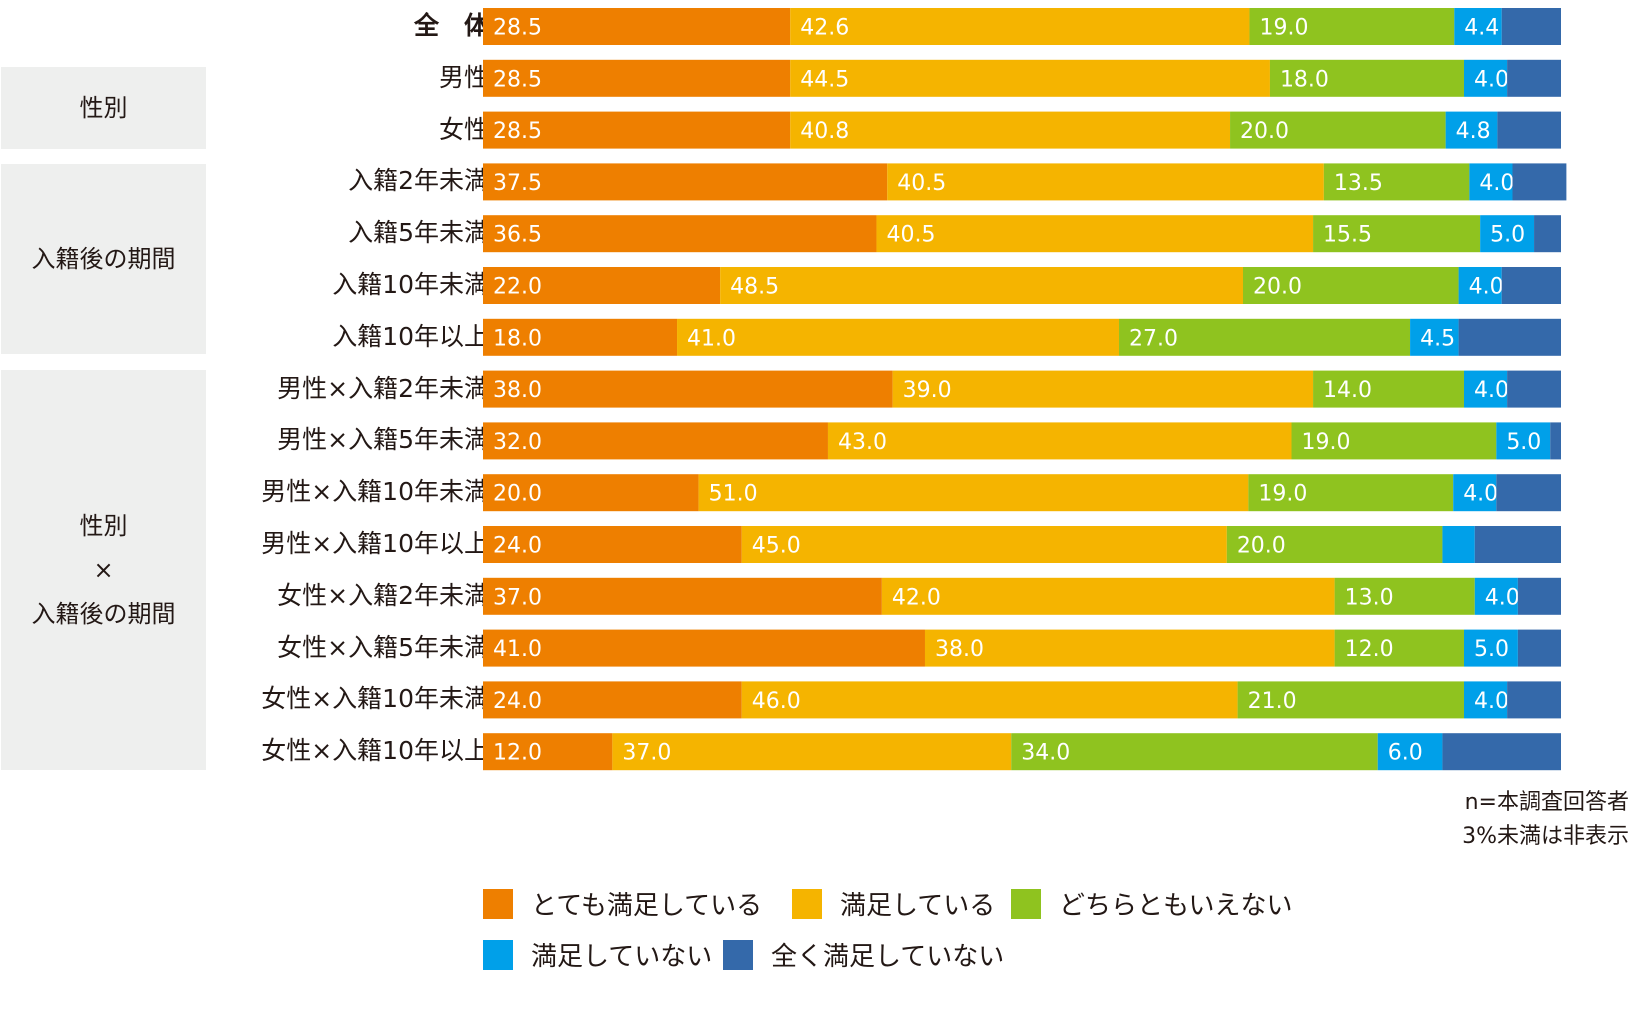 This screenshot has width=1635, height=1033. What do you see at coordinates (927, 390) in the screenshot?
I see `data-label: 39.0` at bounding box center [927, 390].